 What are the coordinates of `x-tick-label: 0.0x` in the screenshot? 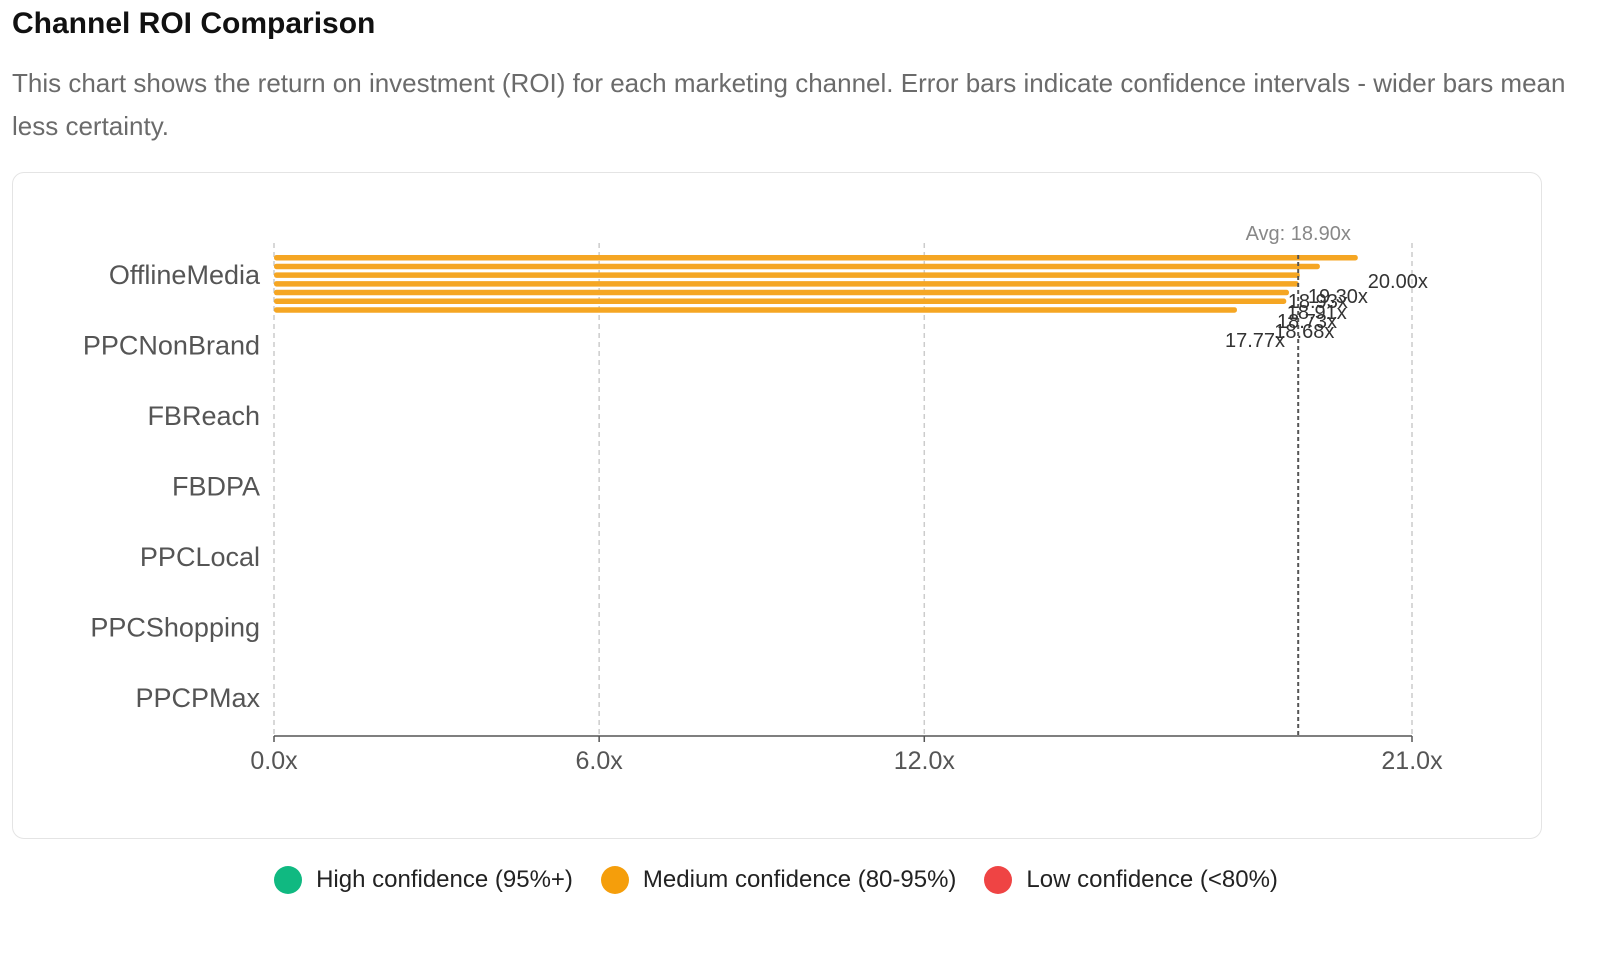 It's located at (274, 761).